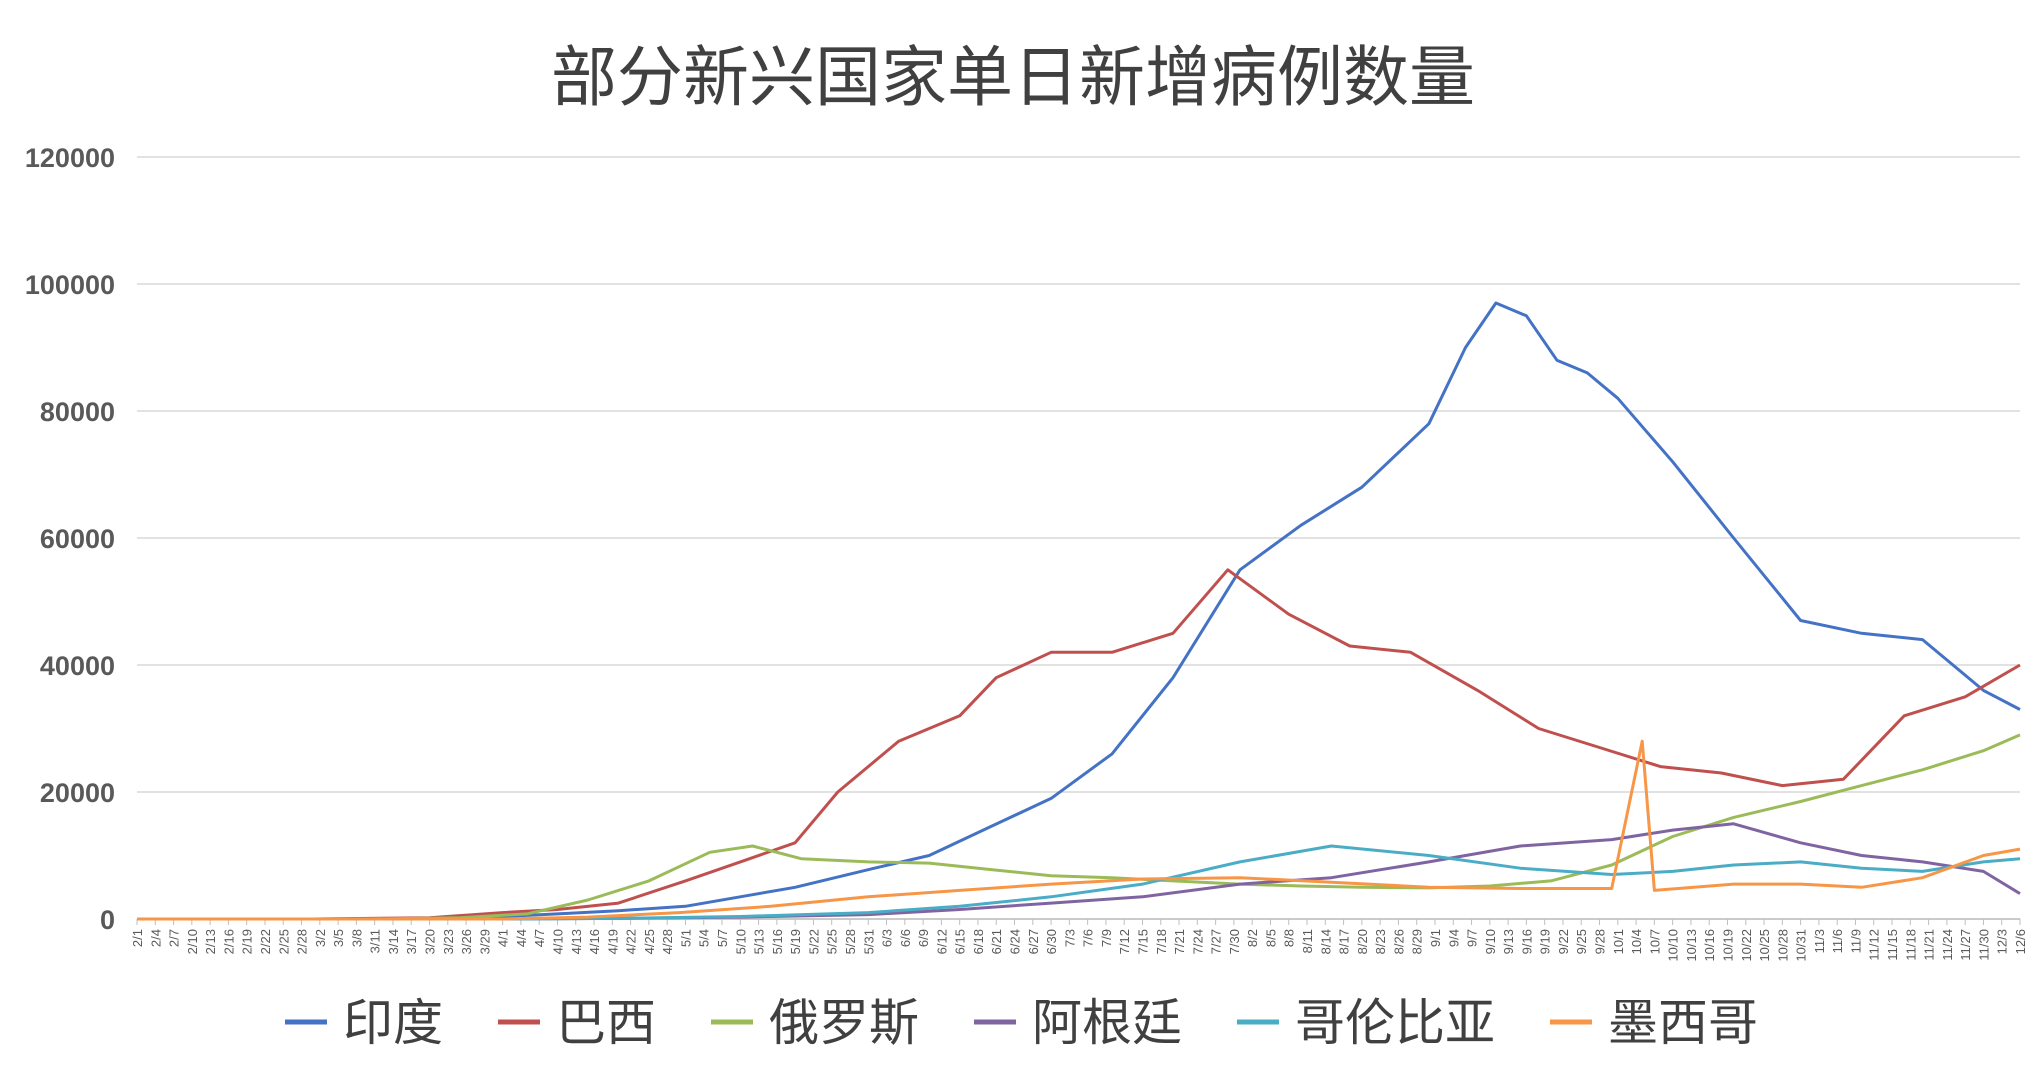  Describe the element at coordinates (448, 941) in the screenshot. I see `x-tick-label: 3/23` at that location.